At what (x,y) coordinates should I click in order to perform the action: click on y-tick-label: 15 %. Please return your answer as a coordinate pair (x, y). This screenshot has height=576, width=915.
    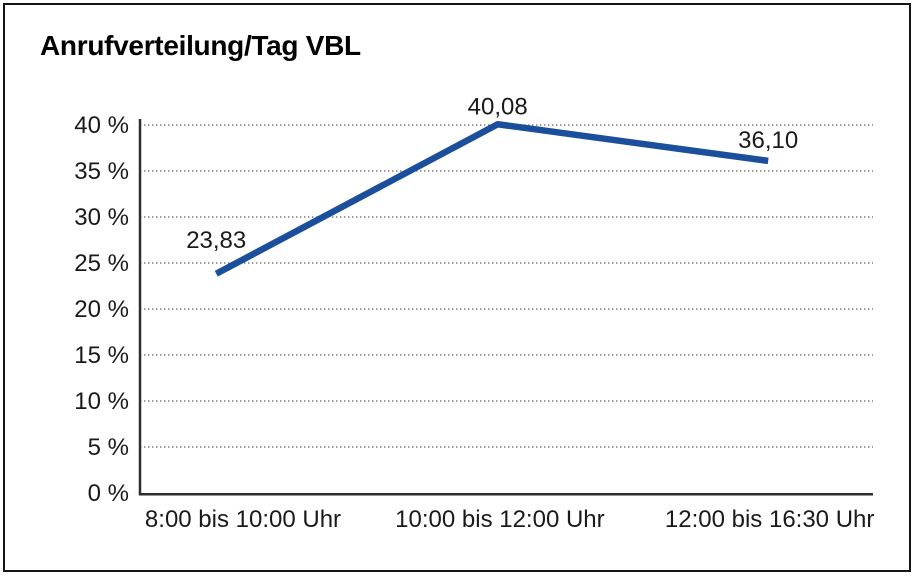
    Looking at the image, I should click on (101, 355).